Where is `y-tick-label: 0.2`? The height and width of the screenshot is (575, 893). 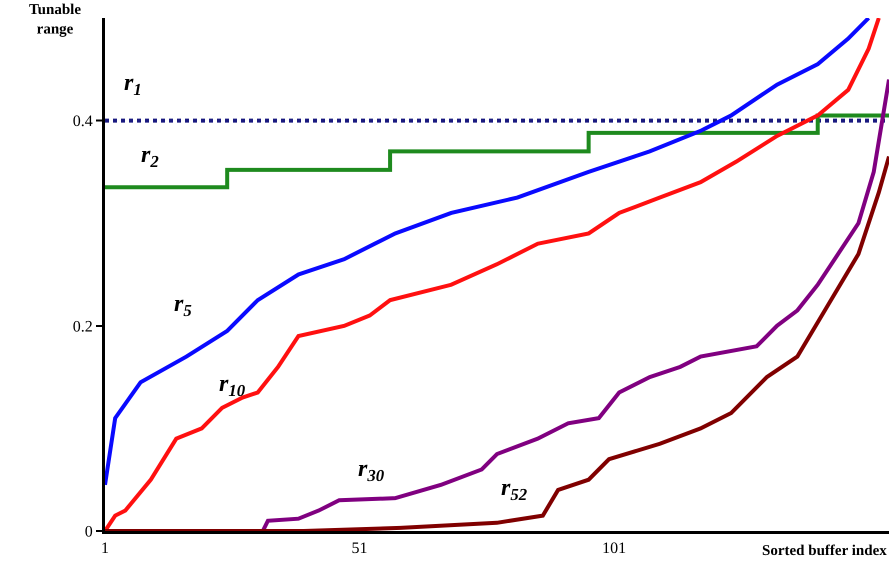 y-tick-label: 0.2 is located at coordinates (82, 327).